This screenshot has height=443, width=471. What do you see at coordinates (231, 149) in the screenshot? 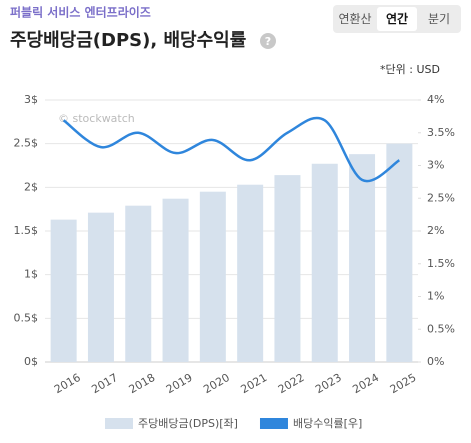
I see `line` at bounding box center [231, 149].